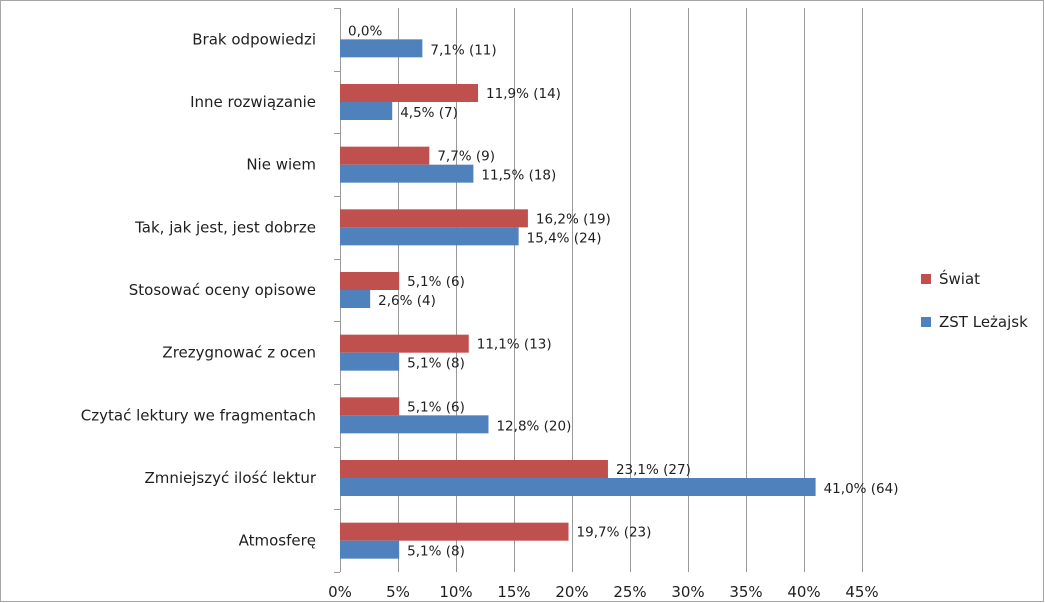  I want to click on category-label: Zmniejszyć ilość lektur, so click(230, 478).